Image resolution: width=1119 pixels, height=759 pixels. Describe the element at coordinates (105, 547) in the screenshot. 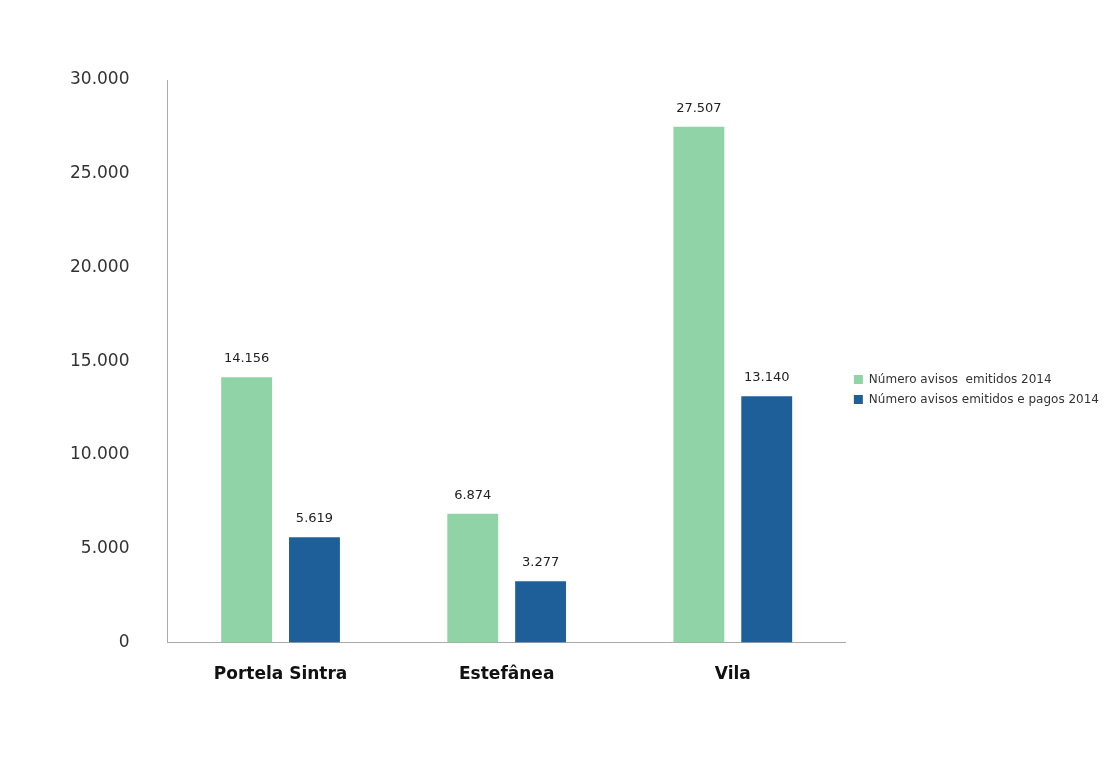

I see `y-tick-label: 5.000` at that location.